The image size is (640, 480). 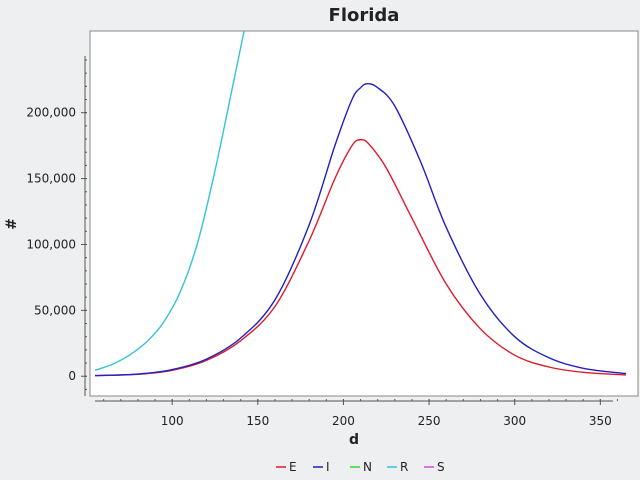 I want to click on y-axis: 0 50,000 100,000 150,000 200,000, so click(x=56, y=226).